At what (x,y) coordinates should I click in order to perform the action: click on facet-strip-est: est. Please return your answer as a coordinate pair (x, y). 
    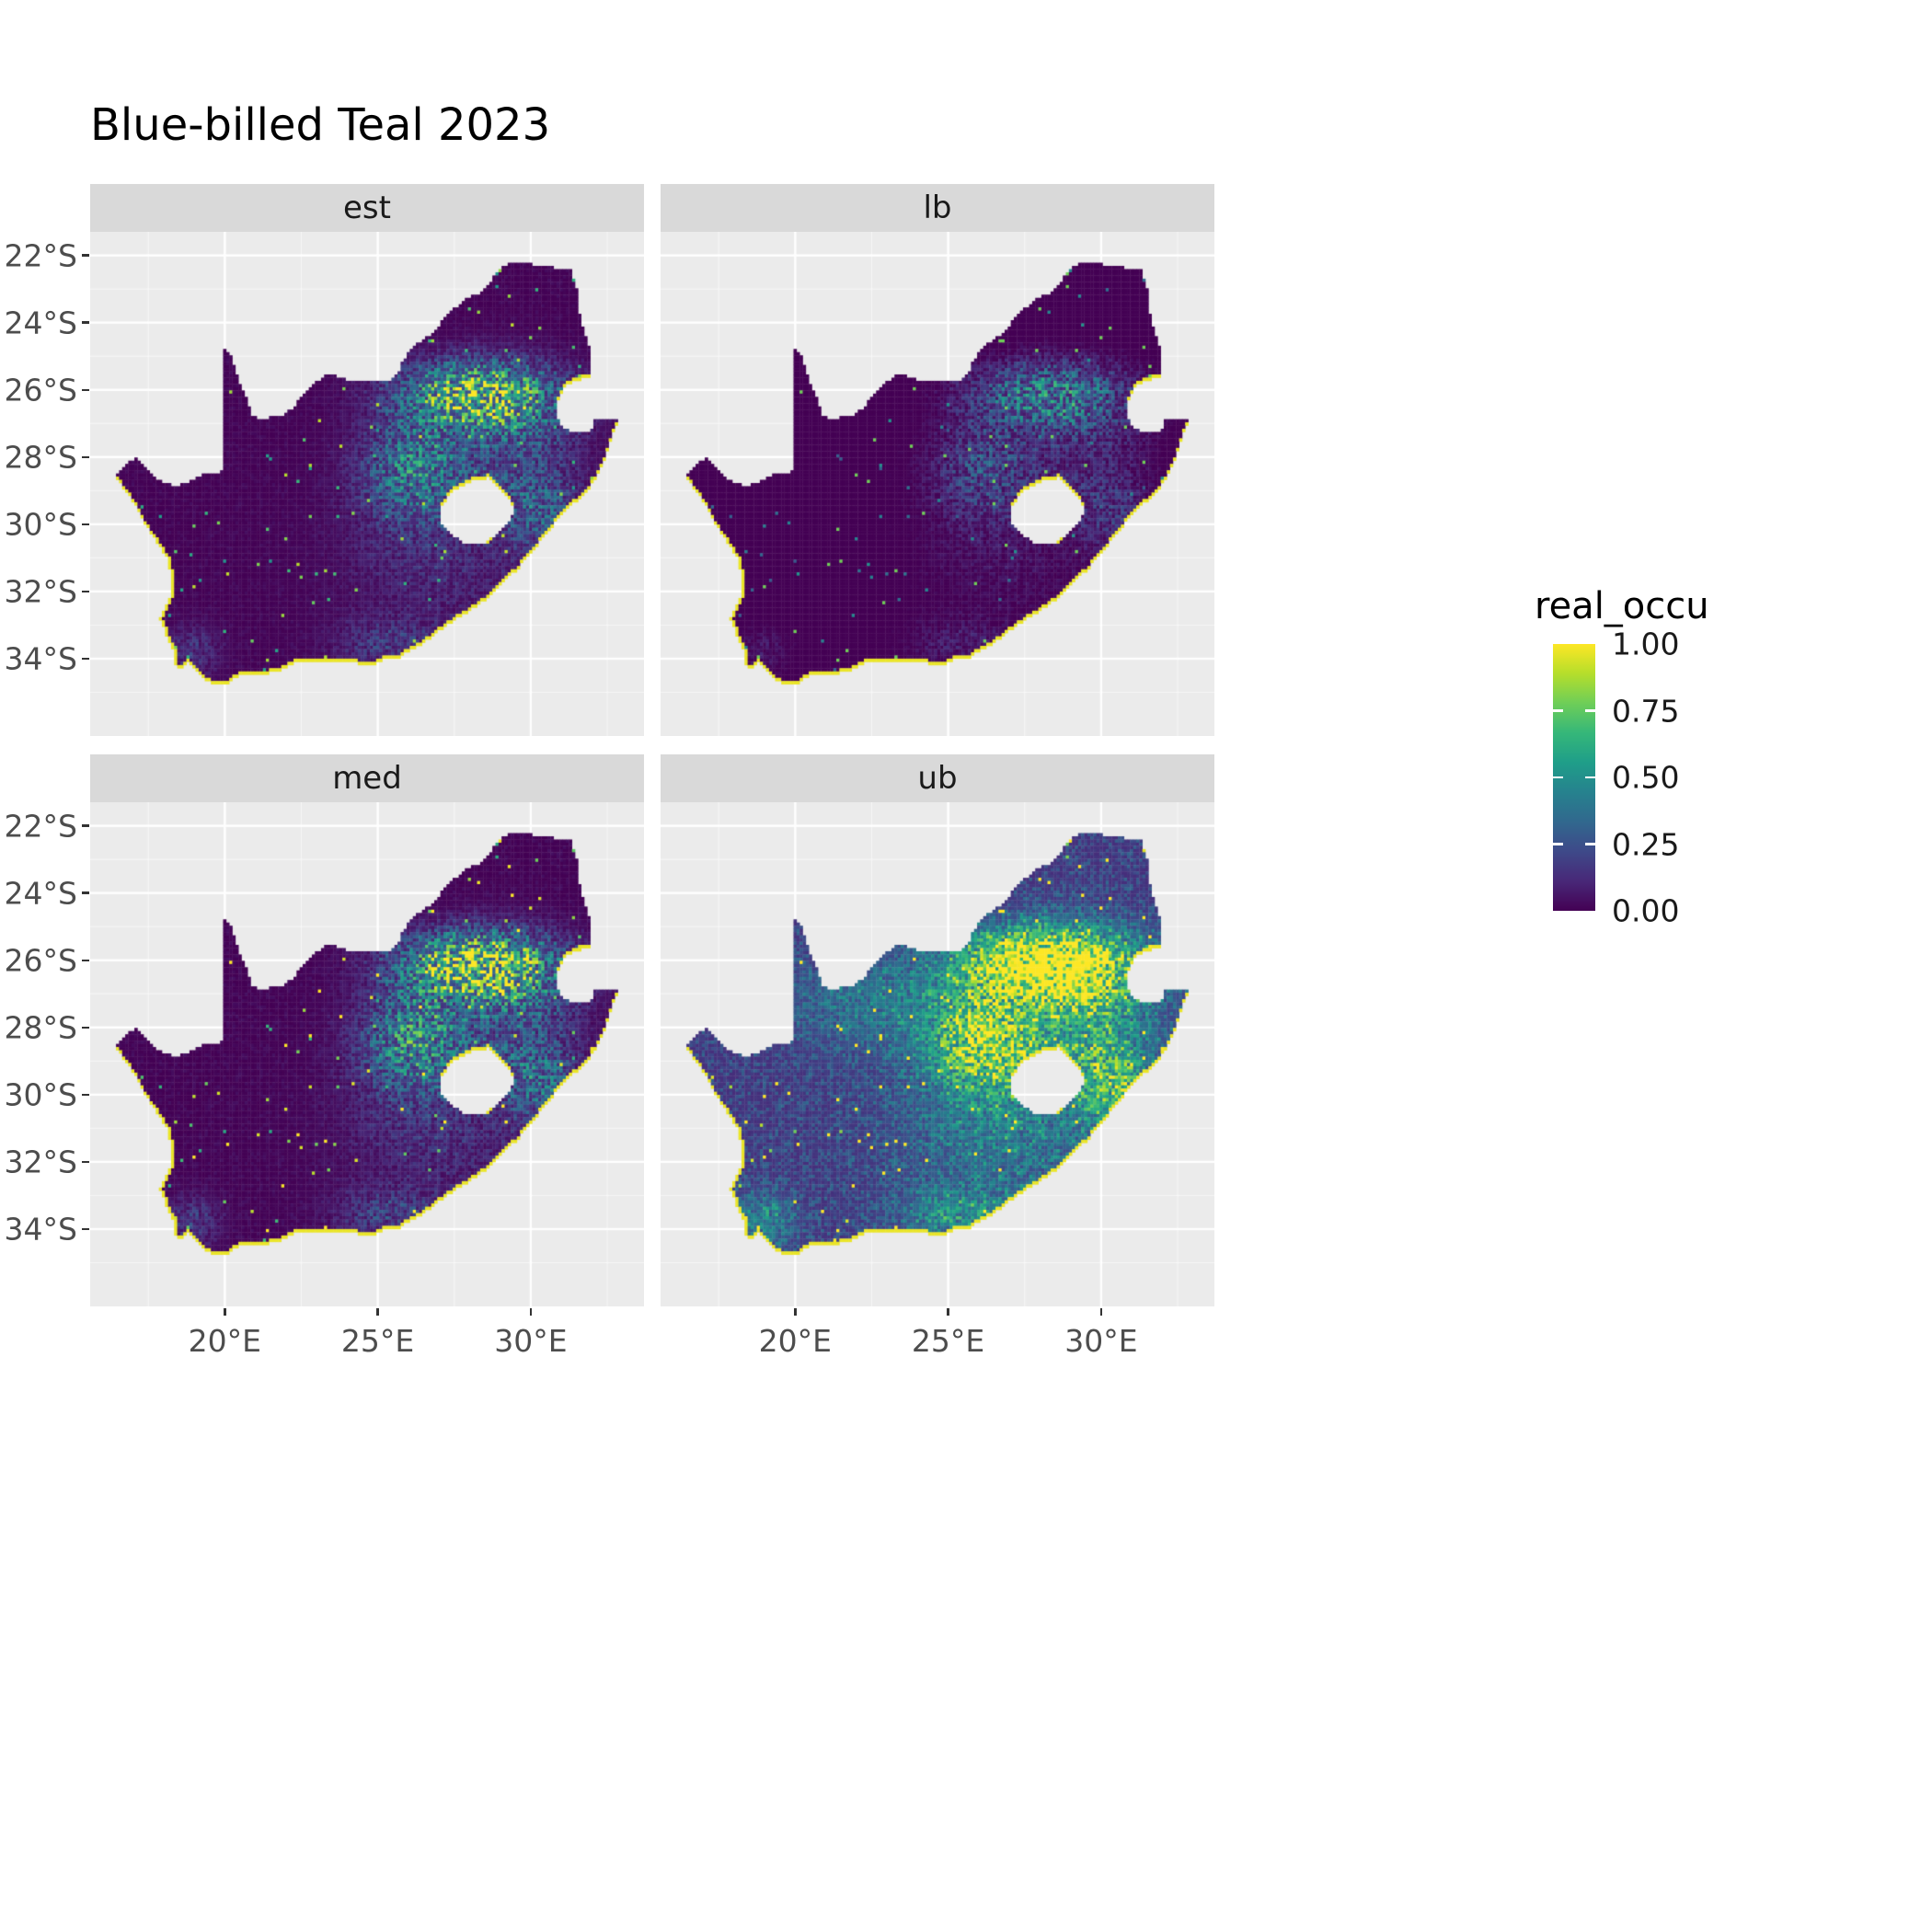
    Looking at the image, I should click on (367, 208).